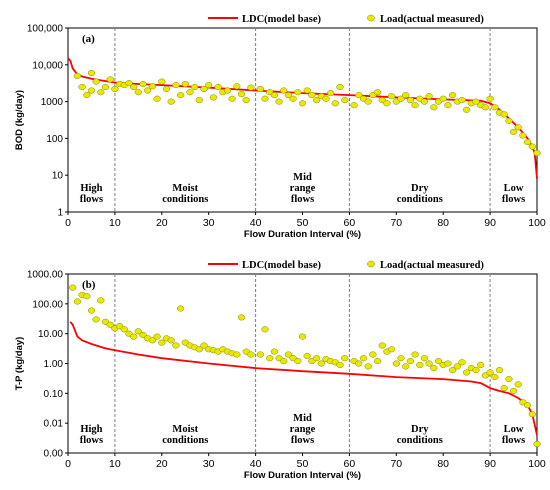 The width and height of the screenshot is (550, 490). Describe the element at coordinates (115, 223) in the screenshot. I see `x-tick-label: 10` at that location.